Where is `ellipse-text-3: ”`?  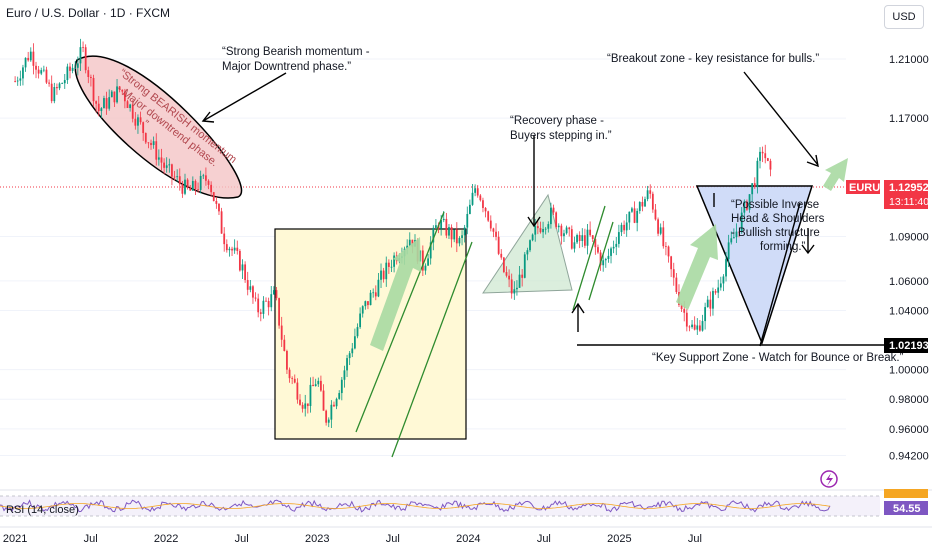
ellipse-text-3: ” is located at coordinates (145, 124).